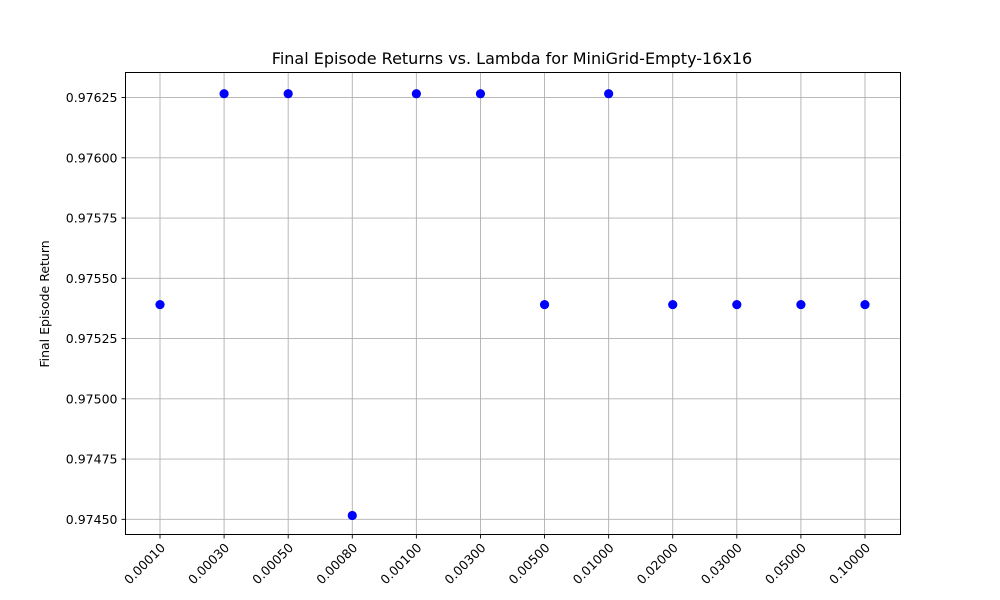 The width and height of the screenshot is (1000, 600). What do you see at coordinates (92, 97) in the screenshot?
I see `y-tick-label: 0.97625` at bounding box center [92, 97].